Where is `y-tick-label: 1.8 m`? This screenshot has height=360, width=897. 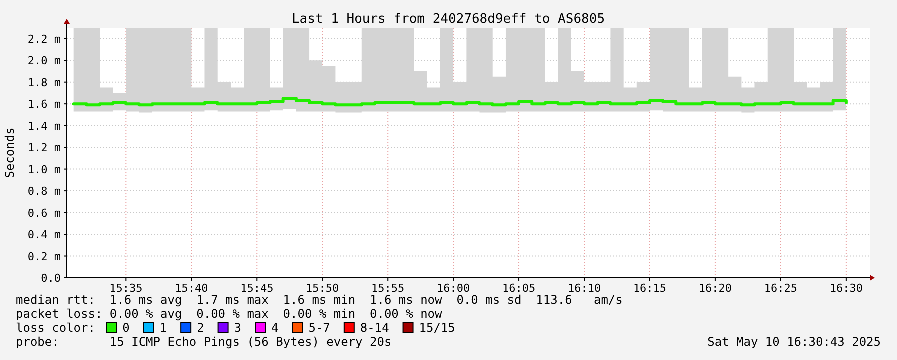
y-tick-label: 1.8 m is located at coordinates (45, 83).